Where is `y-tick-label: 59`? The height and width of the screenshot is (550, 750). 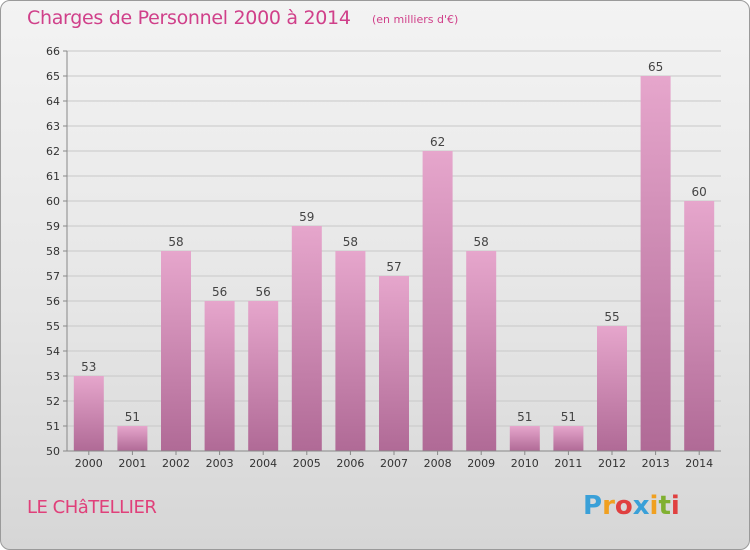 y-tick-label: 59 is located at coordinates (53, 226).